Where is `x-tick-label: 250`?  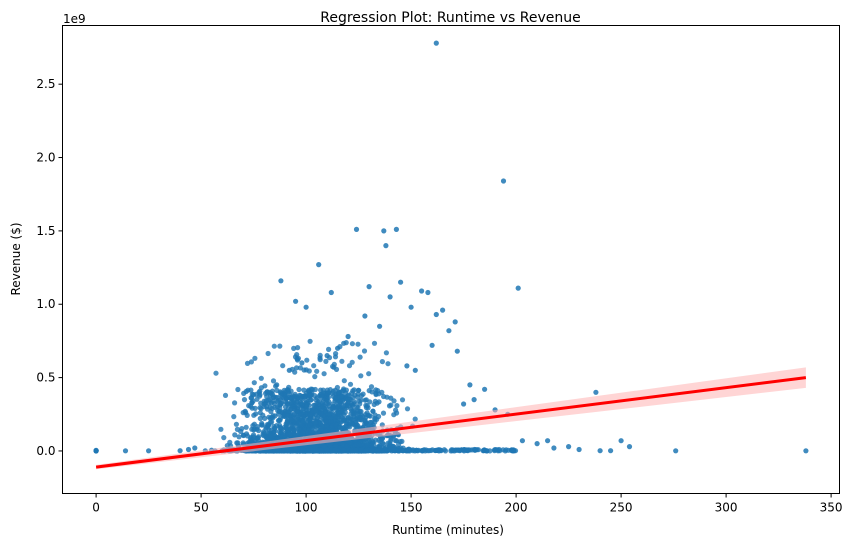 x-tick-label: 250 is located at coordinates (621, 508).